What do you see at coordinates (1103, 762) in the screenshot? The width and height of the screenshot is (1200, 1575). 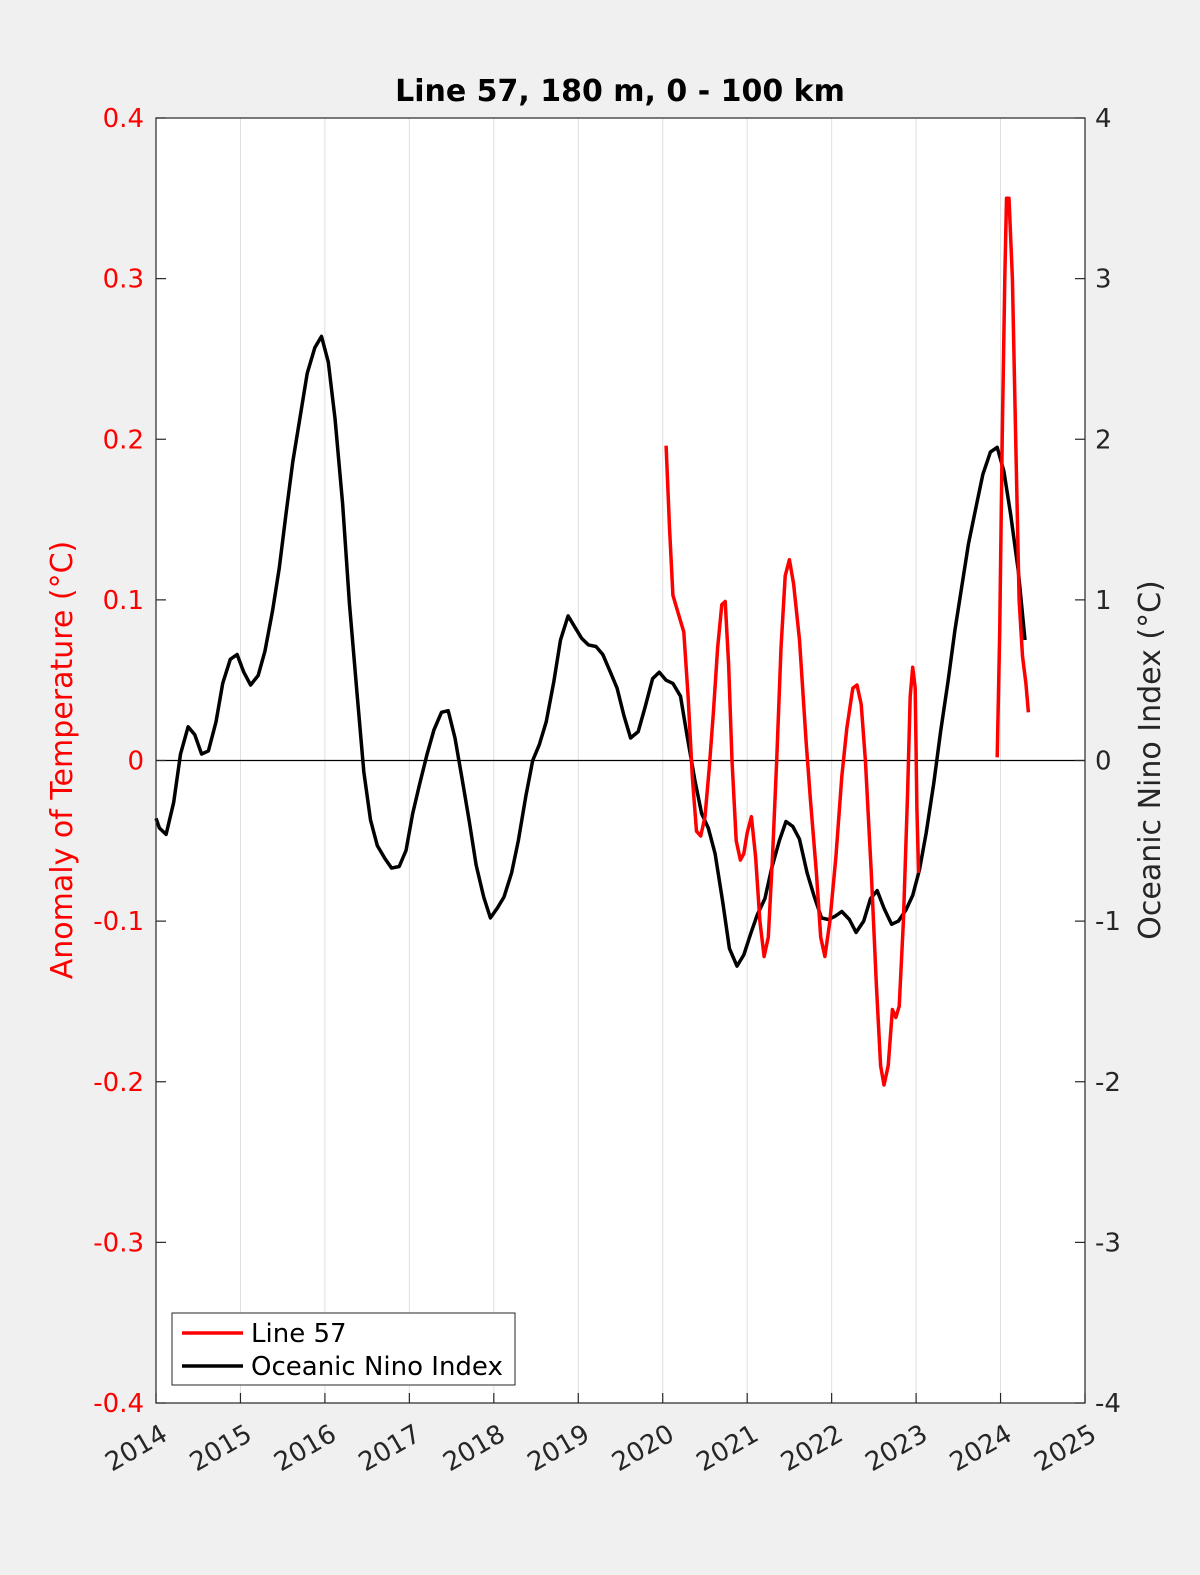 I see `y-right-tick-label: 0` at bounding box center [1103, 762].